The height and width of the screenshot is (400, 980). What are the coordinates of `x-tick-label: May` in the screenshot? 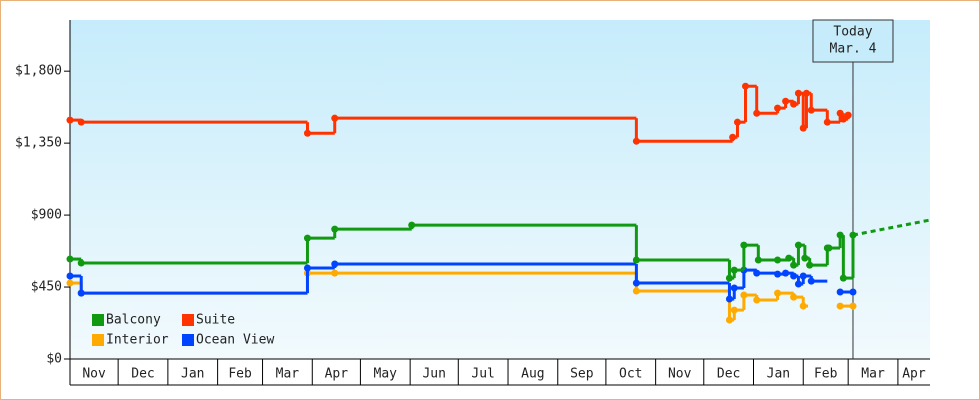 It's located at (386, 374).